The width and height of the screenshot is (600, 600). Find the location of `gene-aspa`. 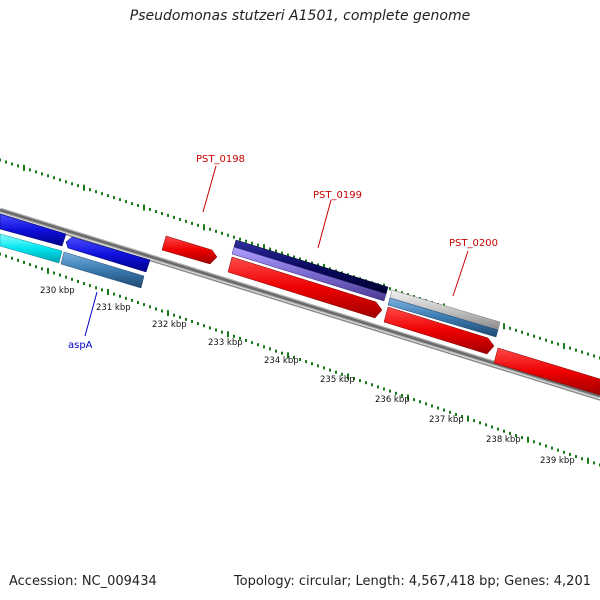

gene-aspa is located at coordinates (102, 270).